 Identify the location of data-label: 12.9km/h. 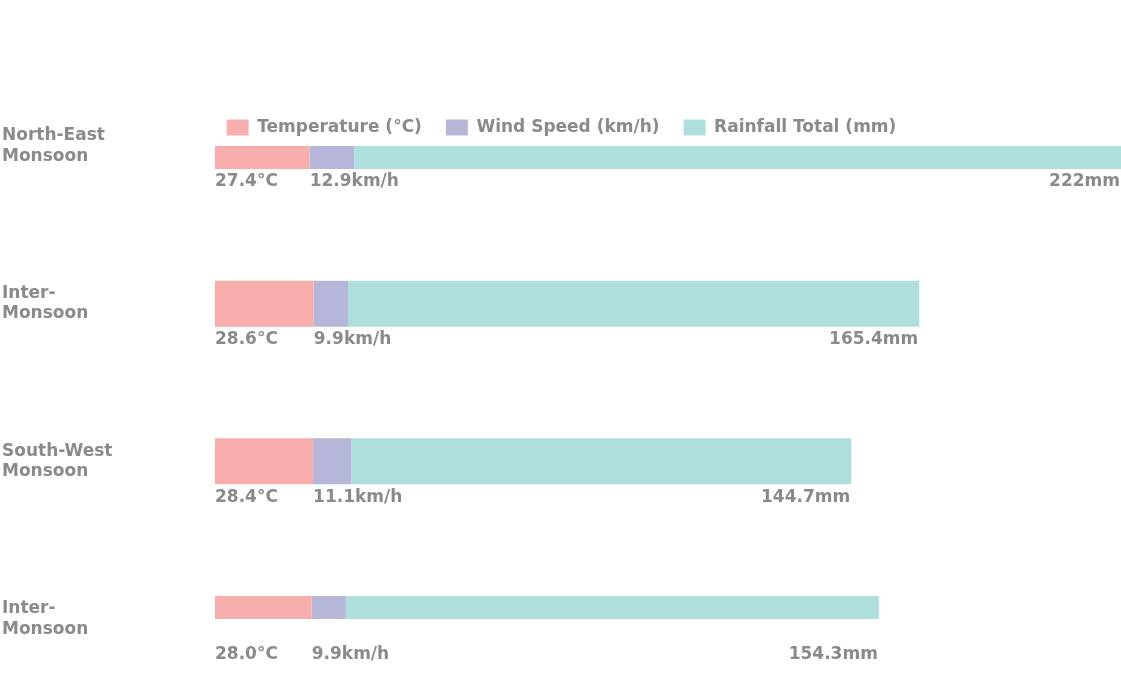
(354, 180).